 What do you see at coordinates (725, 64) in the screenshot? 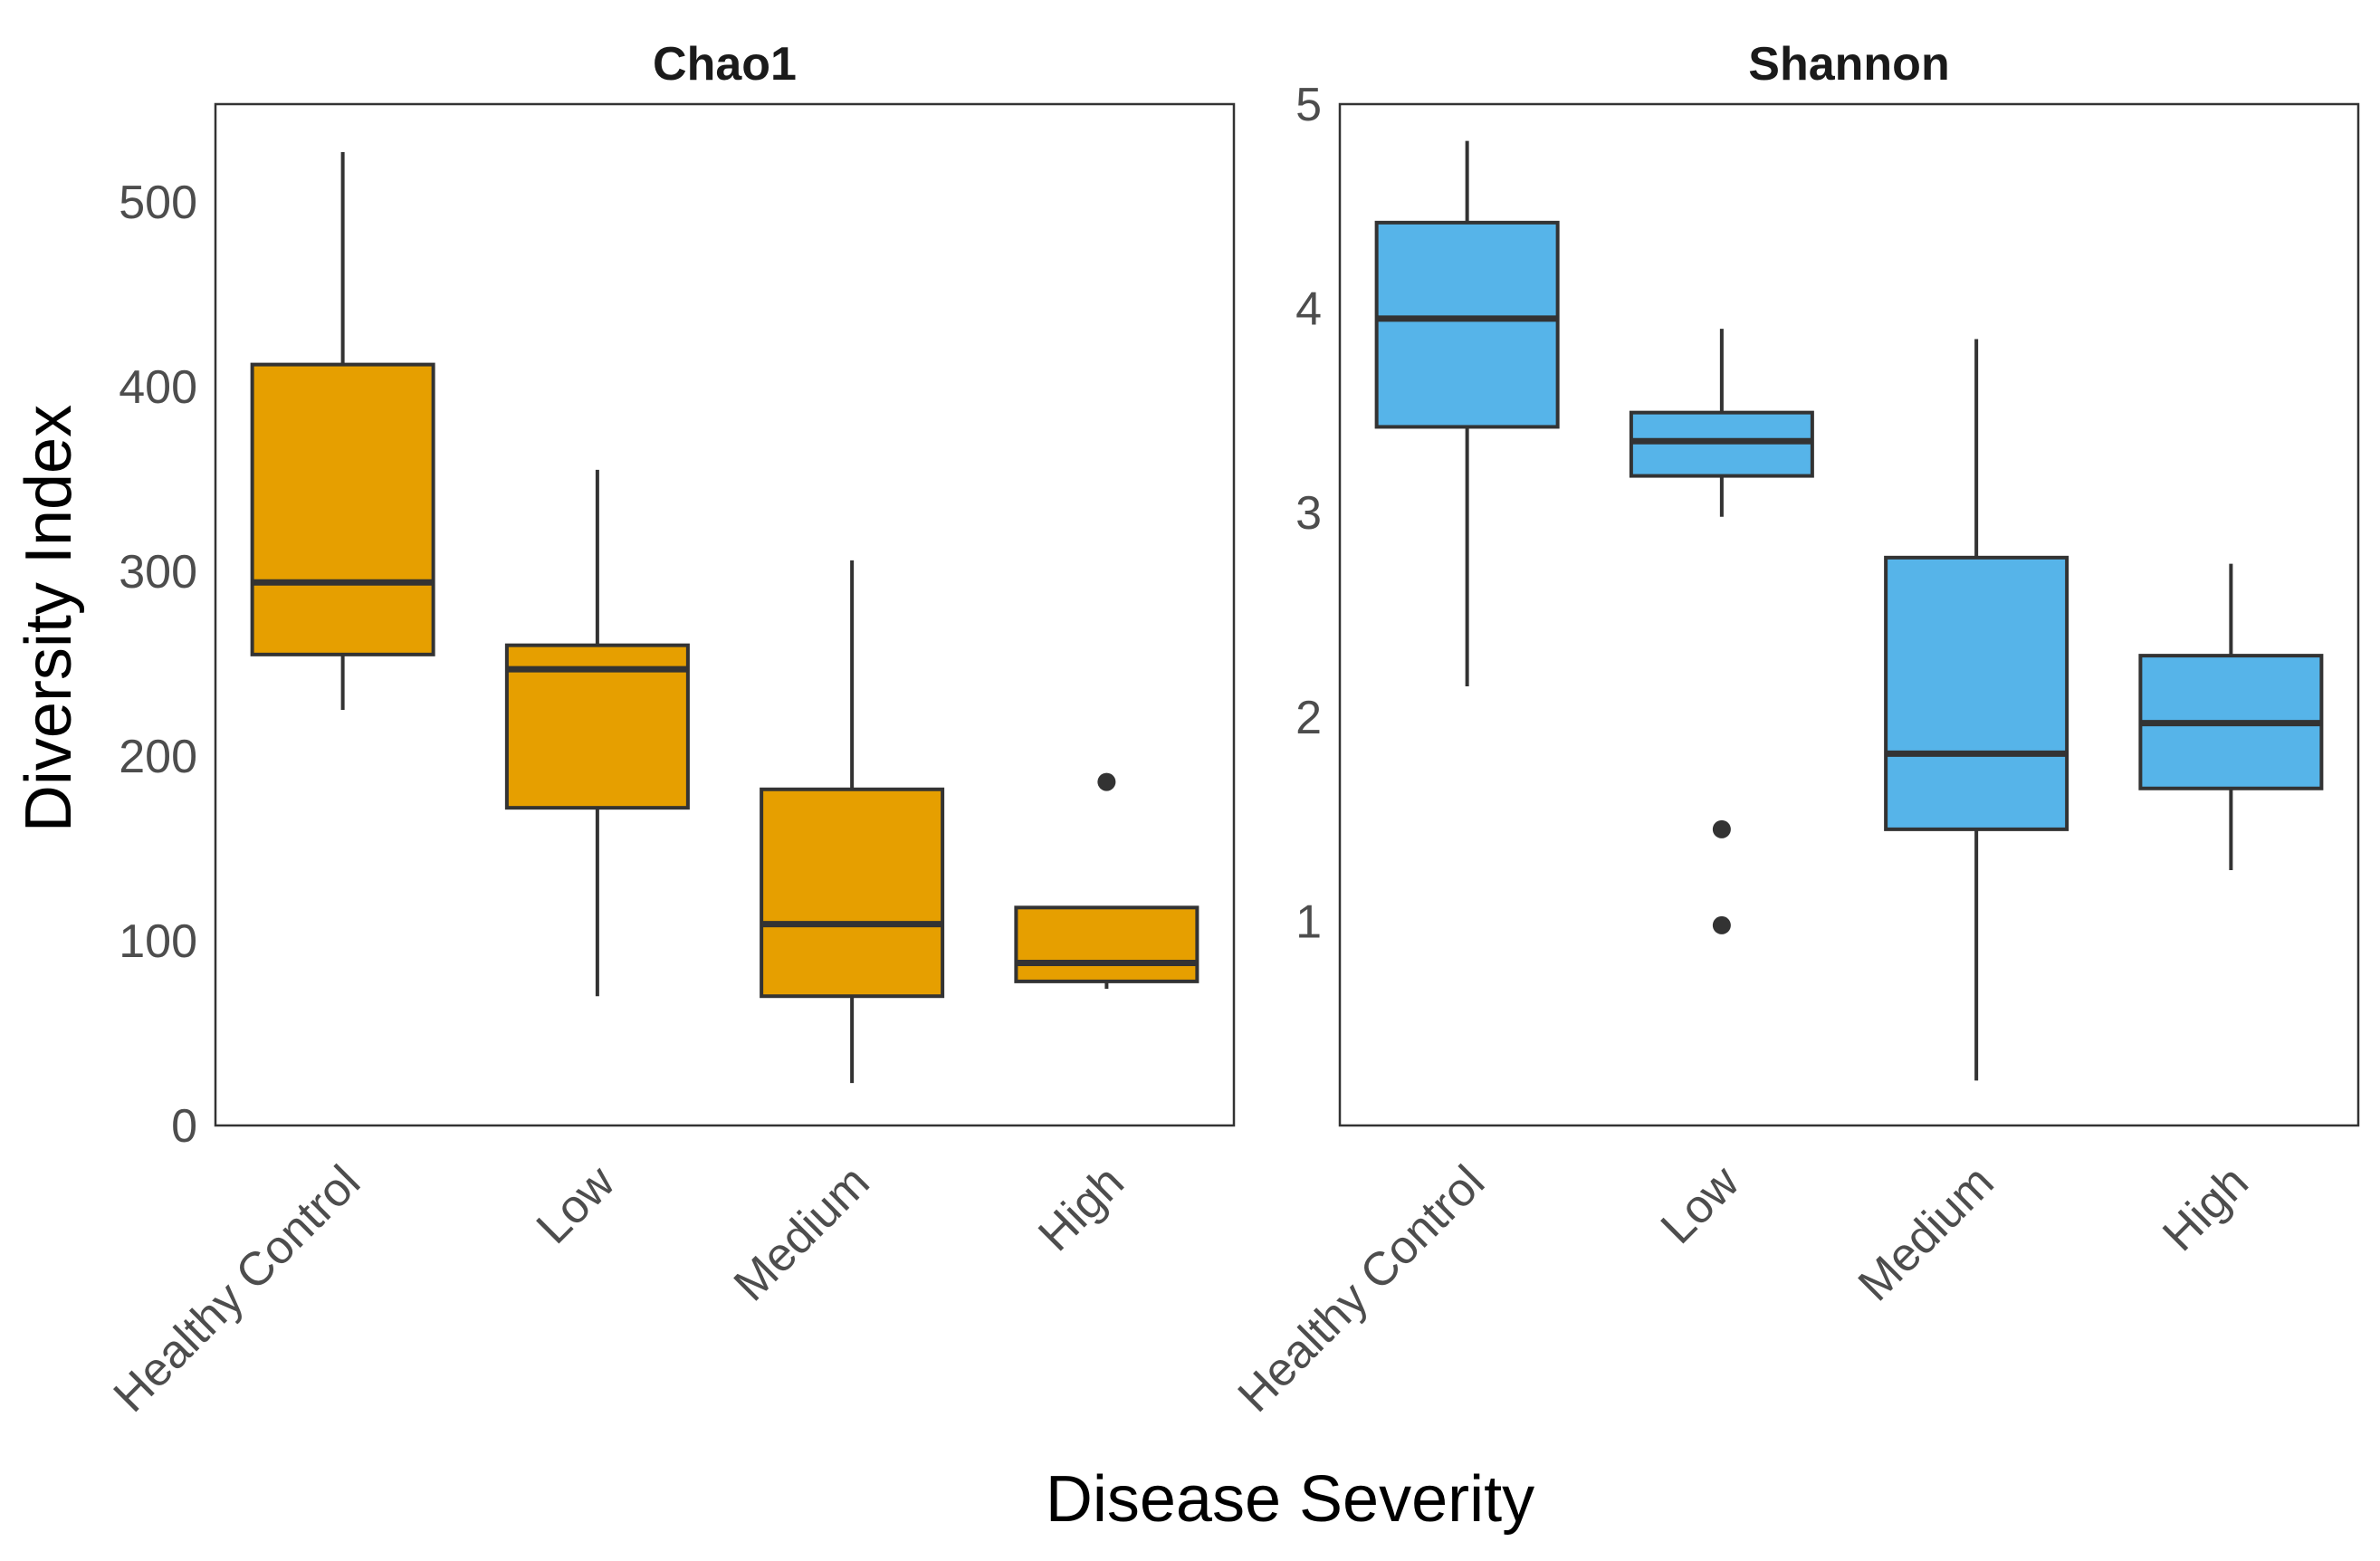
I see `facet-title: Chao1` at bounding box center [725, 64].